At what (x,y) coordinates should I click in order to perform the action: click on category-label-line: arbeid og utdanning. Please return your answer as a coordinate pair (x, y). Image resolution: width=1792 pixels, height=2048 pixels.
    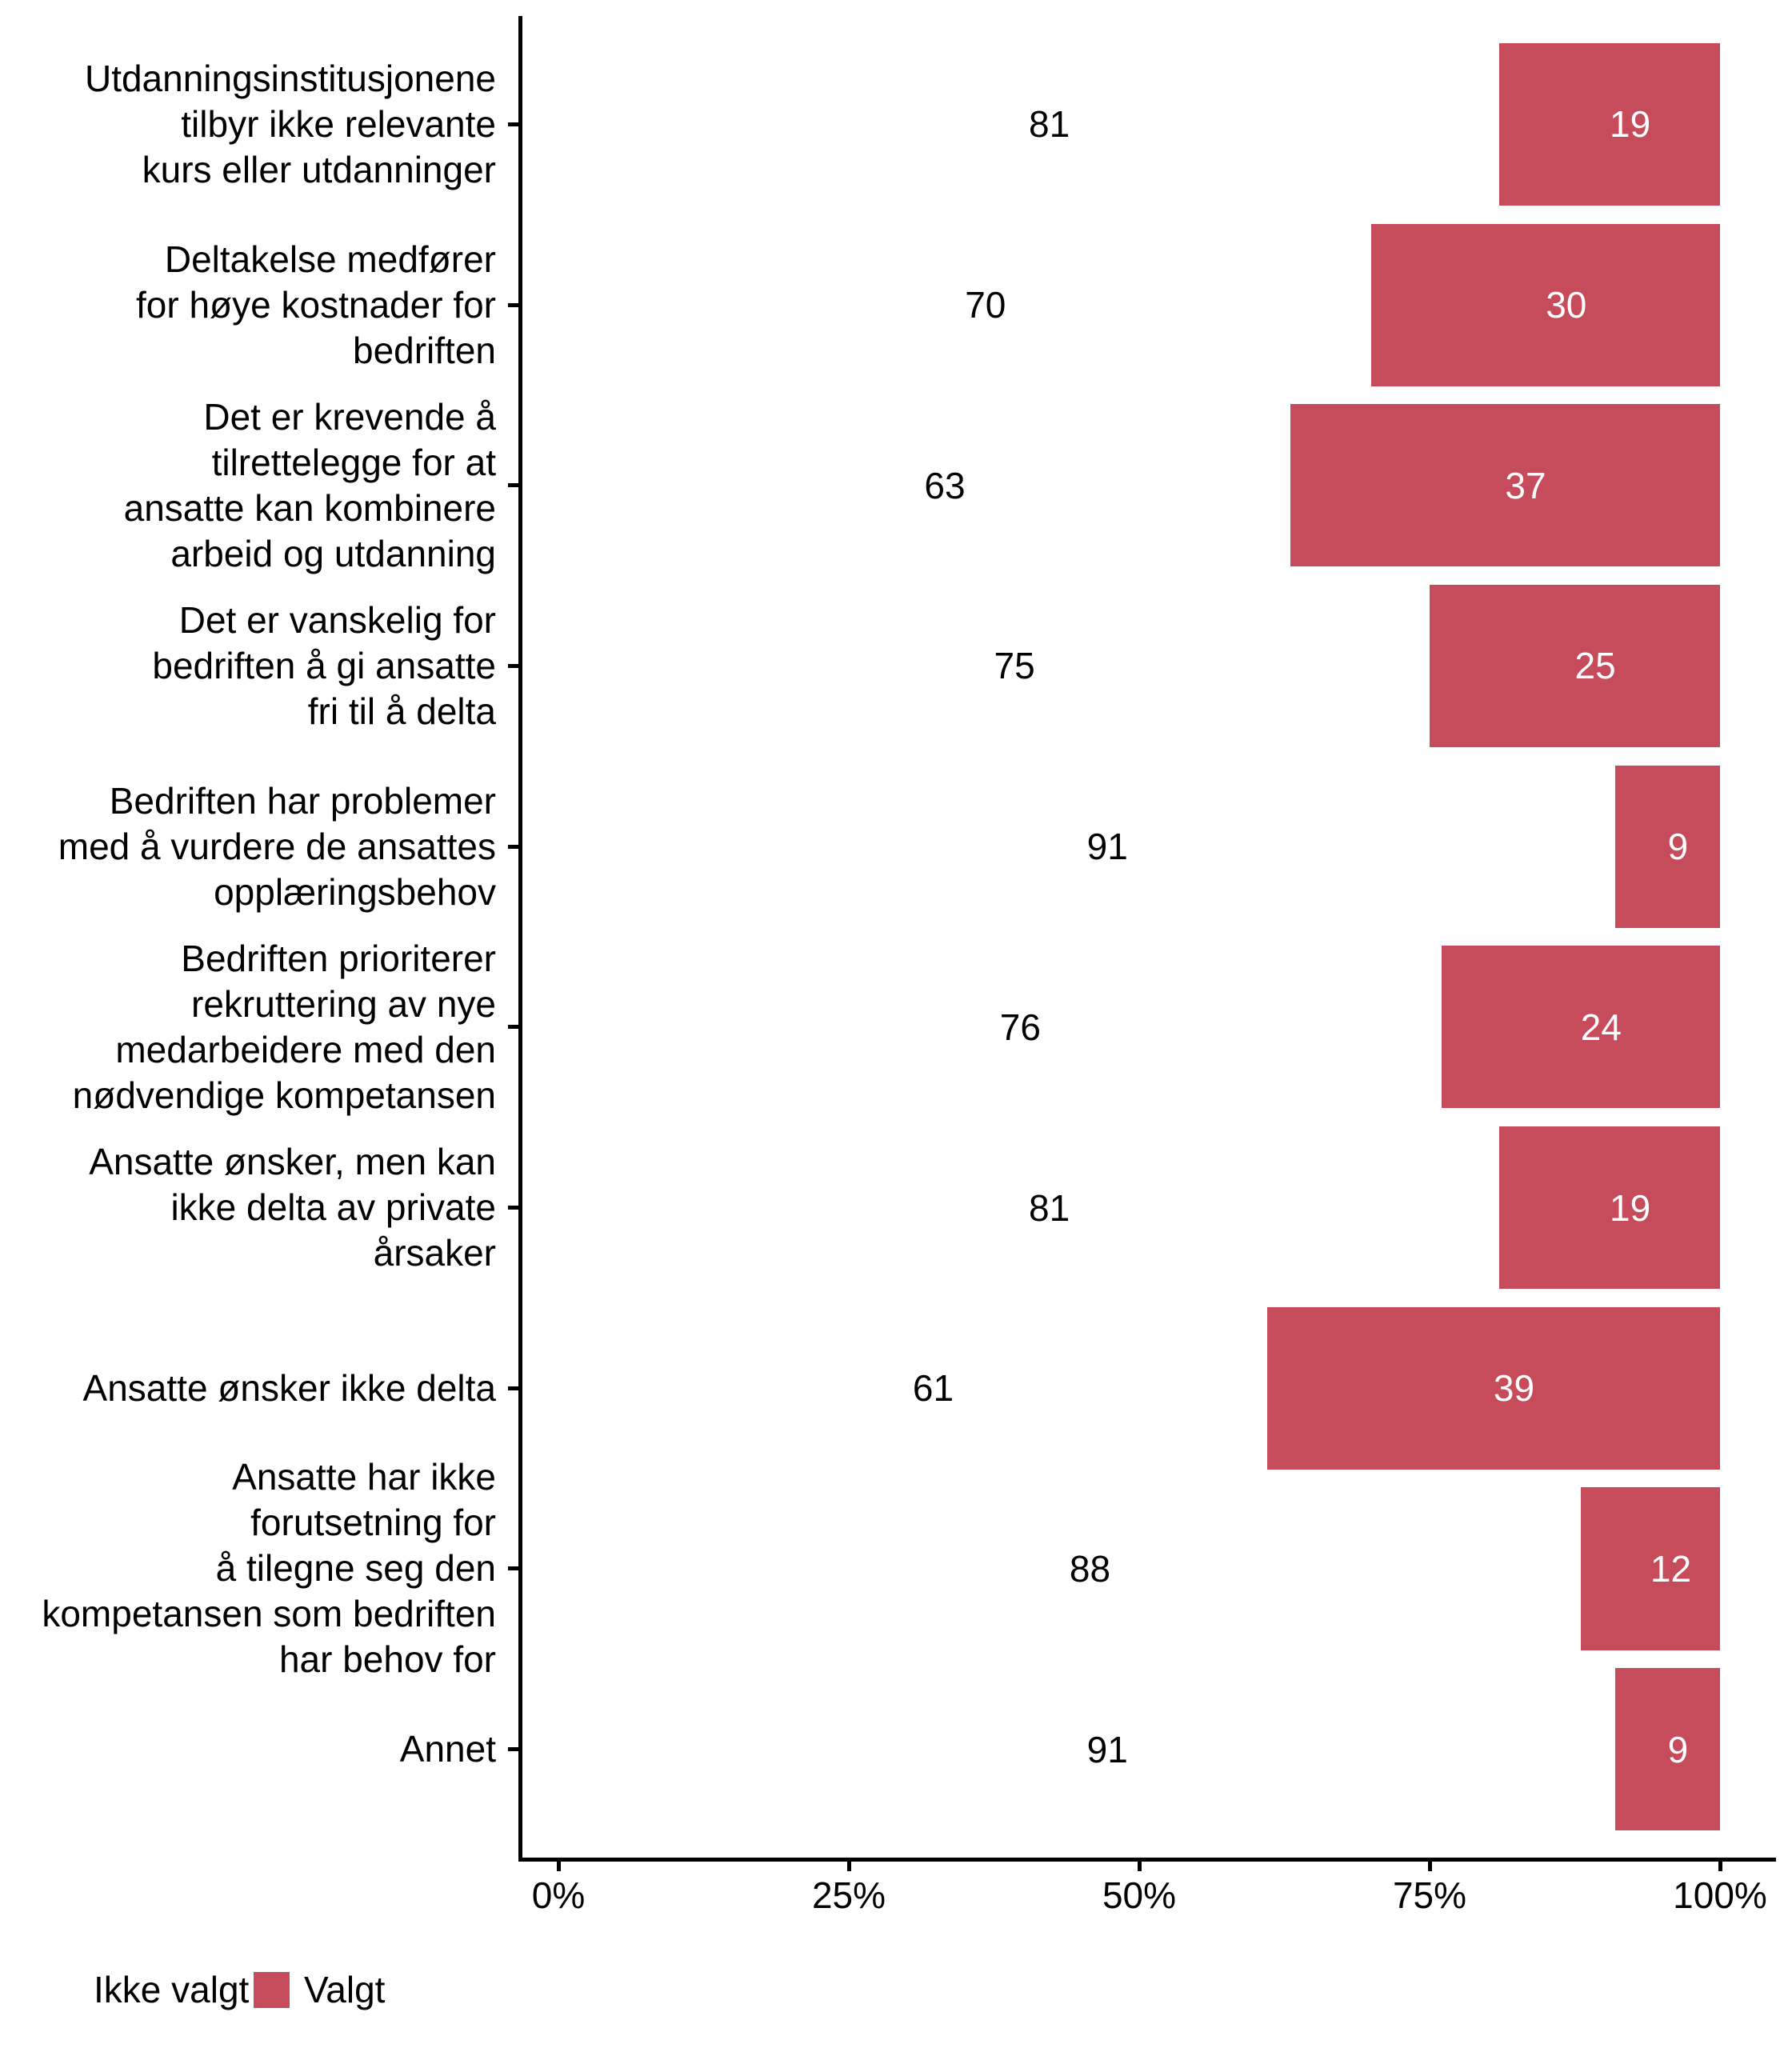
    Looking at the image, I should click on (333, 553).